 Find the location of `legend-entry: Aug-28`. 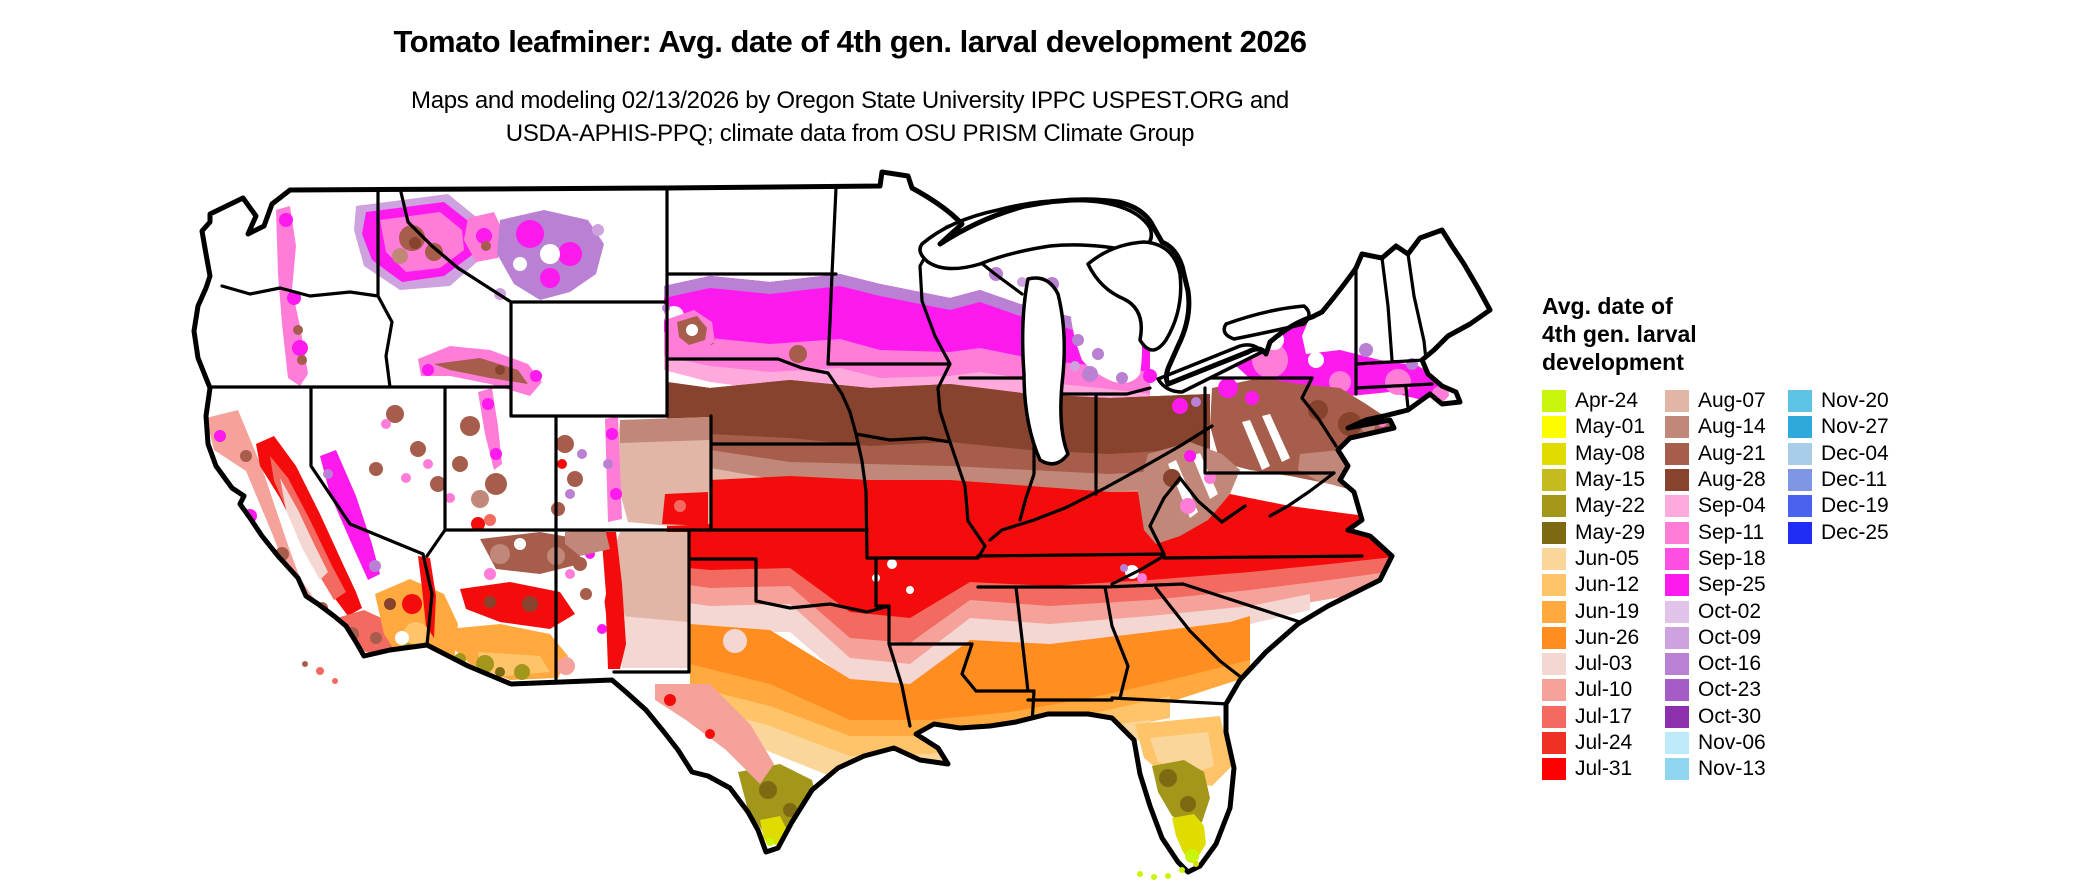

legend-entry: Aug-28 is located at coordinates (1715, 480).